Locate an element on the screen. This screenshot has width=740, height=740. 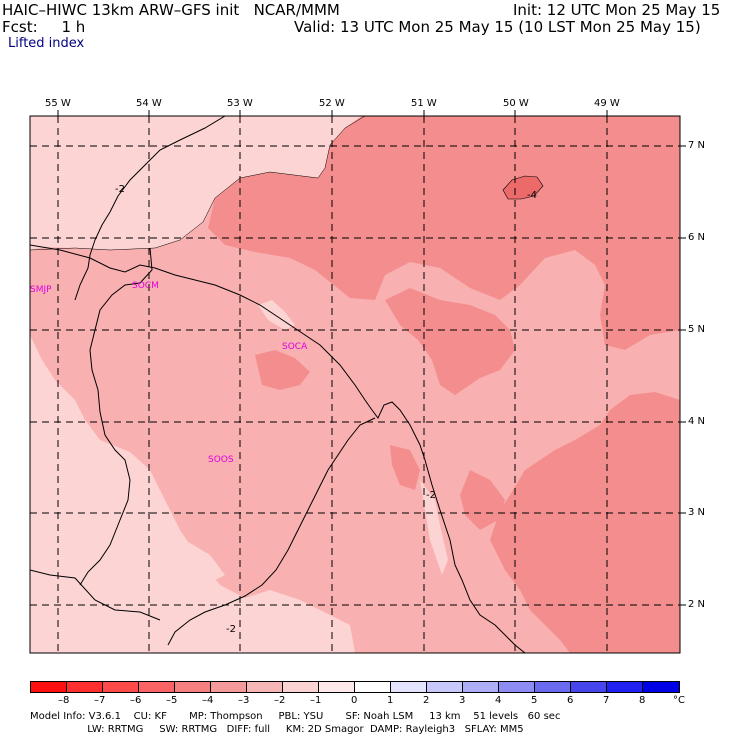
lat-label-5n: 5 N is located at coordinates (697, 329).